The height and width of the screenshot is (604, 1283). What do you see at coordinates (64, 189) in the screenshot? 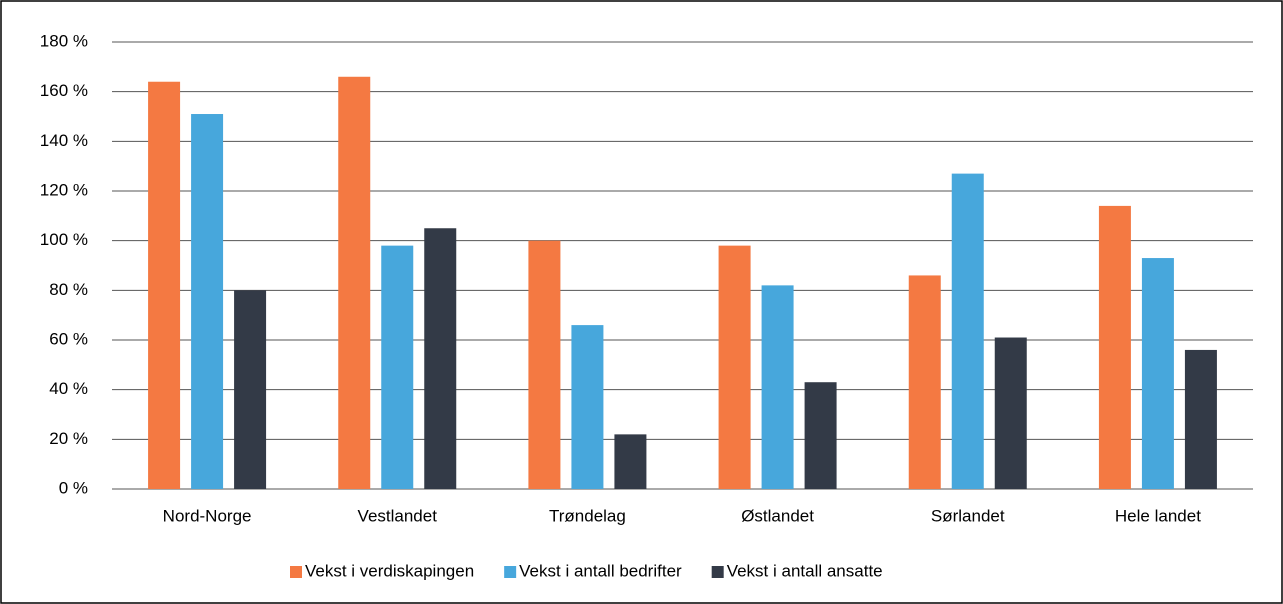
I see `y-tick-label: 120 %` at bounding box center [64, 189].